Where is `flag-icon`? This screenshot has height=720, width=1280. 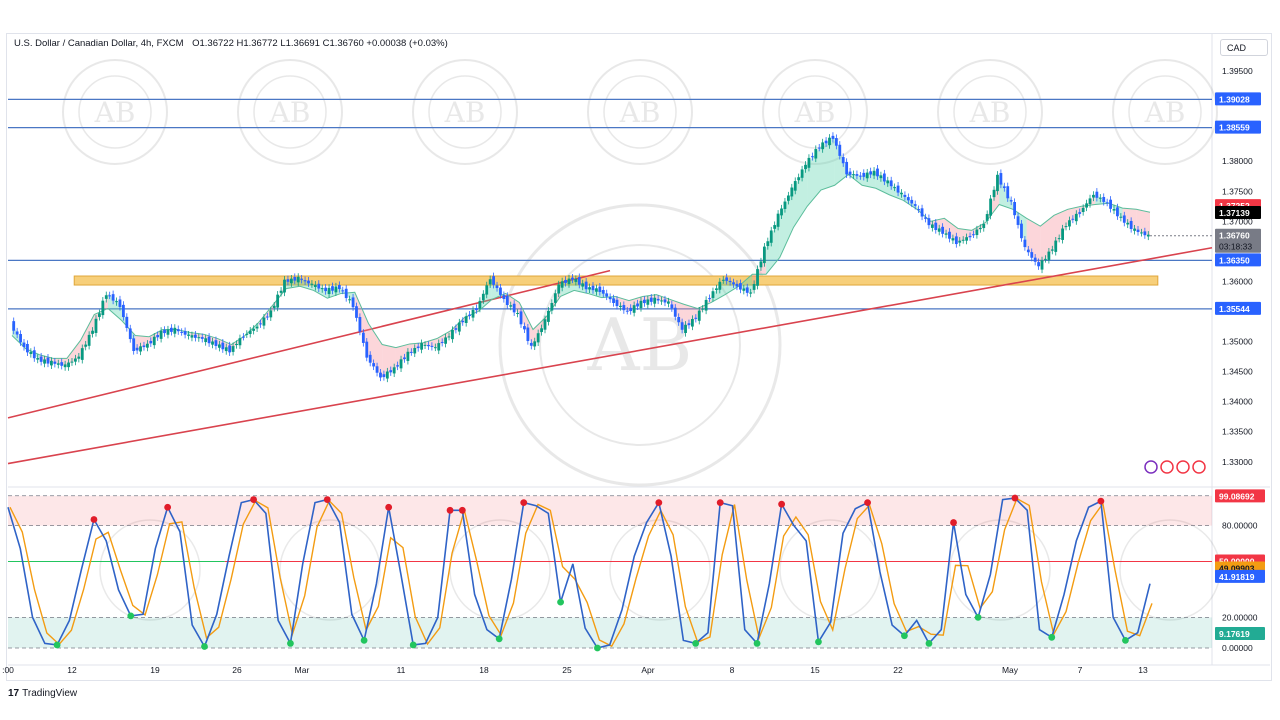
flag-icon is located at coordinates (1199, 467).